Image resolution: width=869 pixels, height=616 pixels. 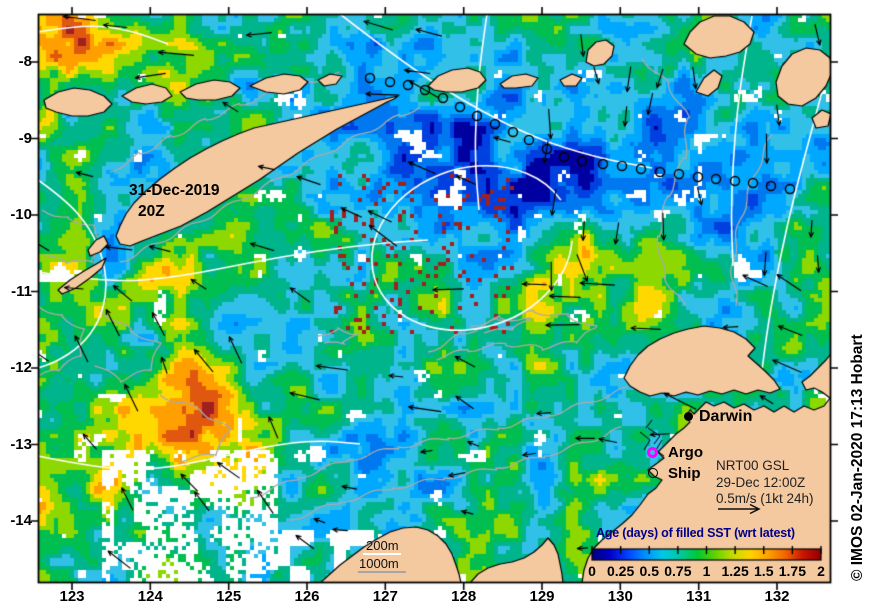 What do you see at coordinates (229, 596) in the screenshot?
I see `lon-tick-label: 125` at bounding box center [229, 596].